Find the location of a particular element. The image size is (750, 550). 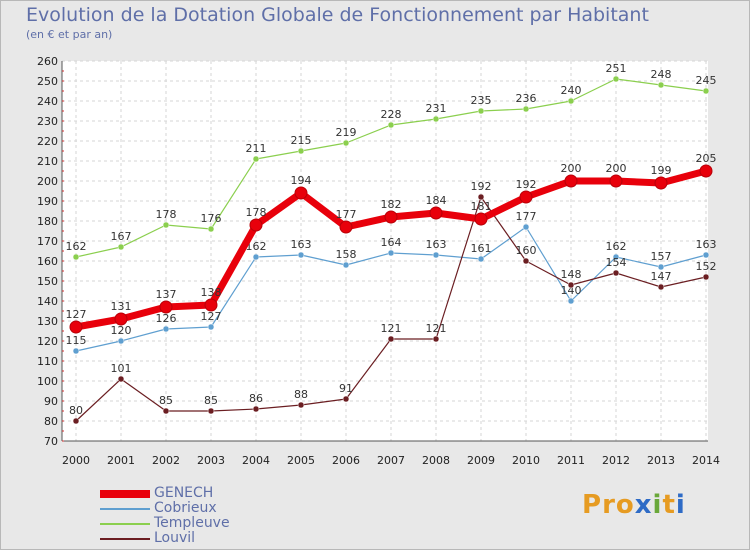

y-tick-label: 210 is located at coordinates (47, 161).